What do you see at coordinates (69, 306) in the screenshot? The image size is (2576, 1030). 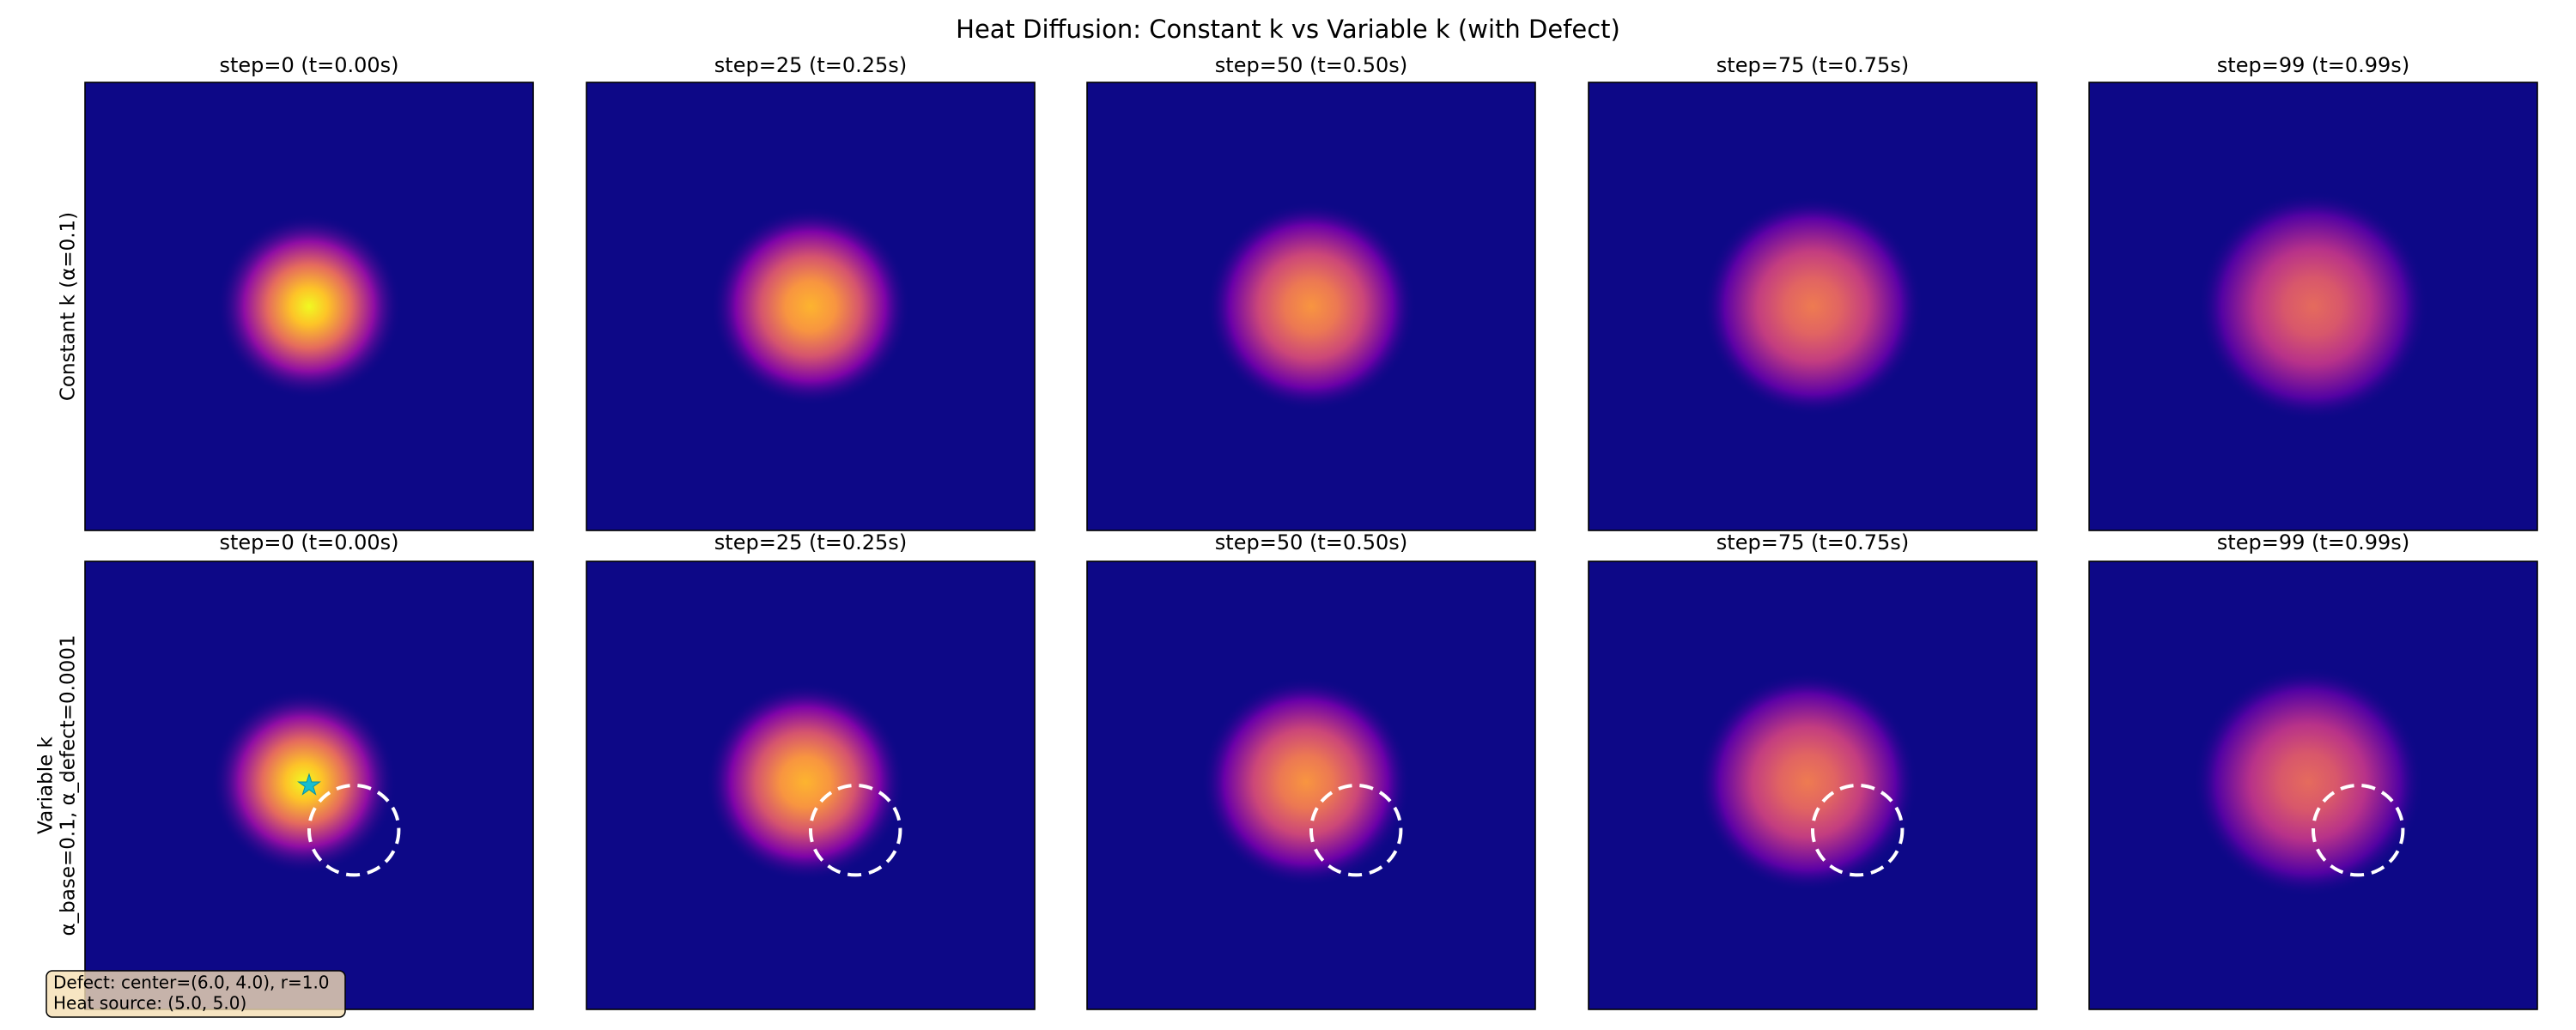 I see `row-label: Constant k (α=0.1)` at bounding box center [69, 306].